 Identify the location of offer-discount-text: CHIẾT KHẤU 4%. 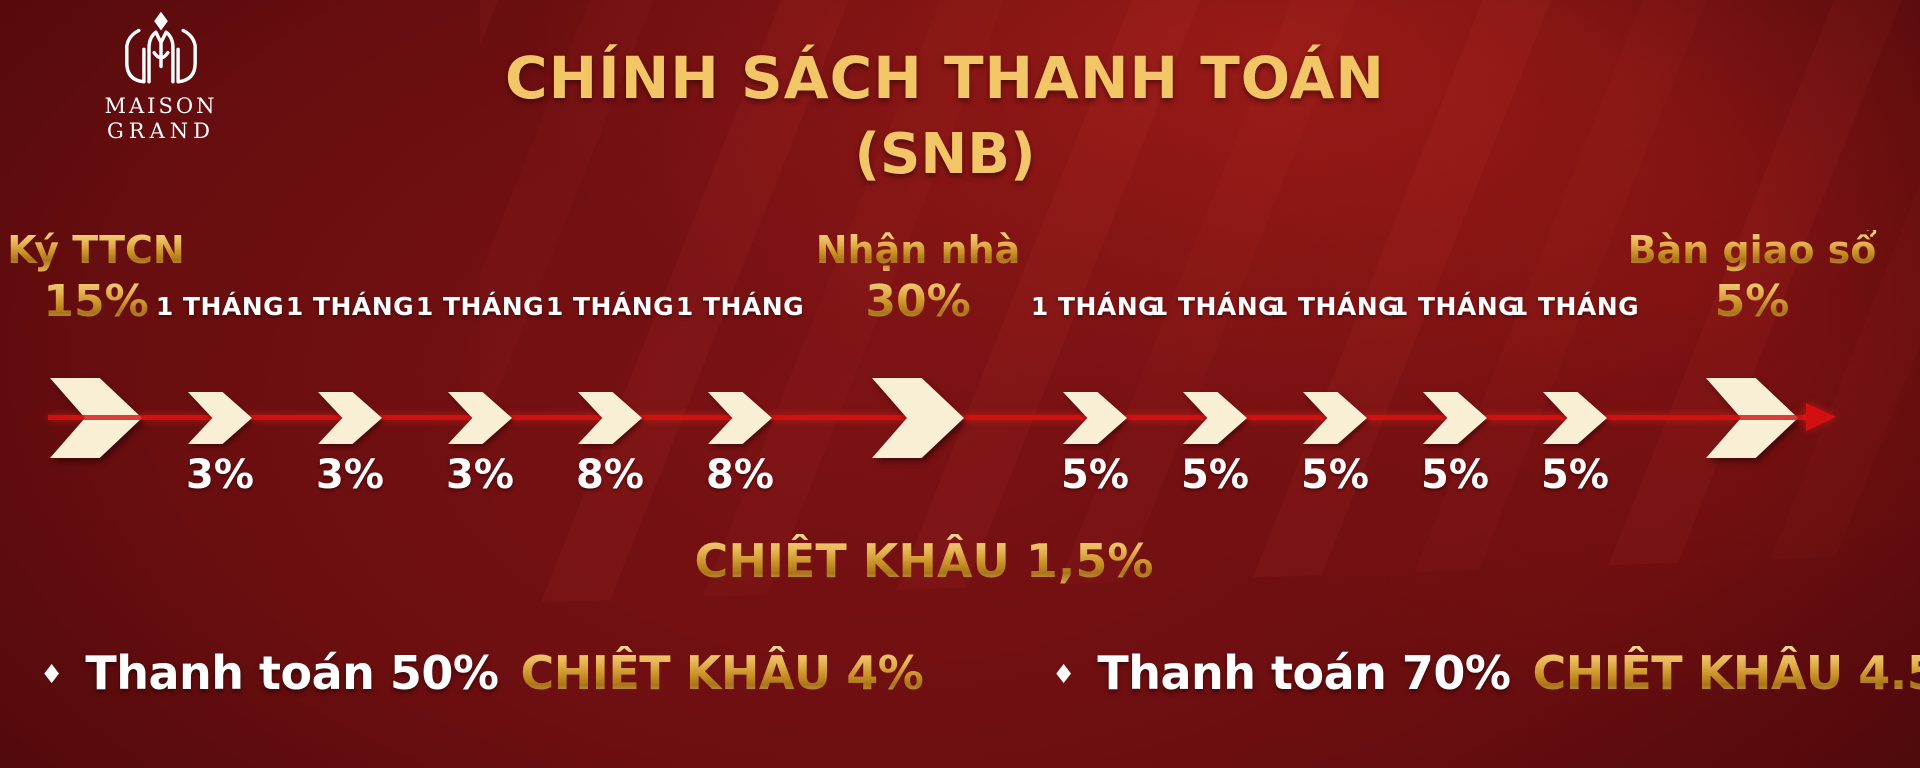
(722, 673).